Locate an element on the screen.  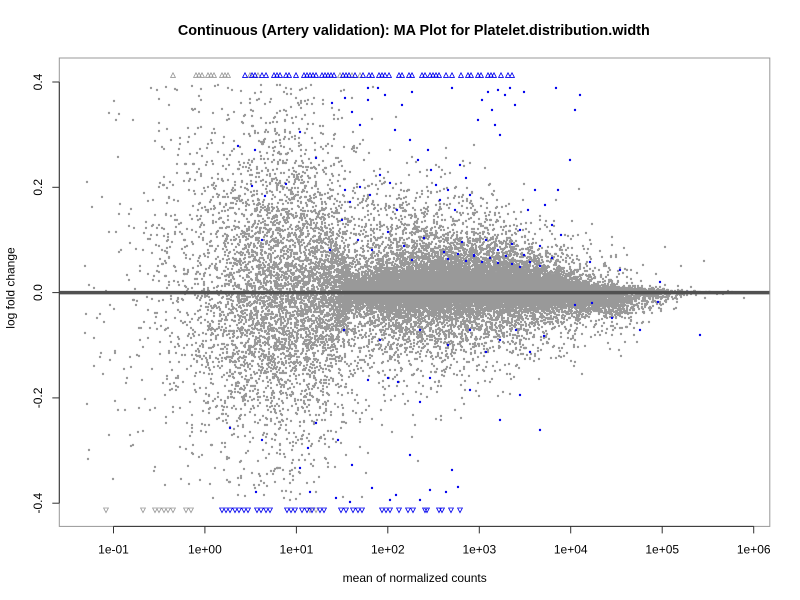
svg-text: 0.2 is located at coordinates (38, 187).